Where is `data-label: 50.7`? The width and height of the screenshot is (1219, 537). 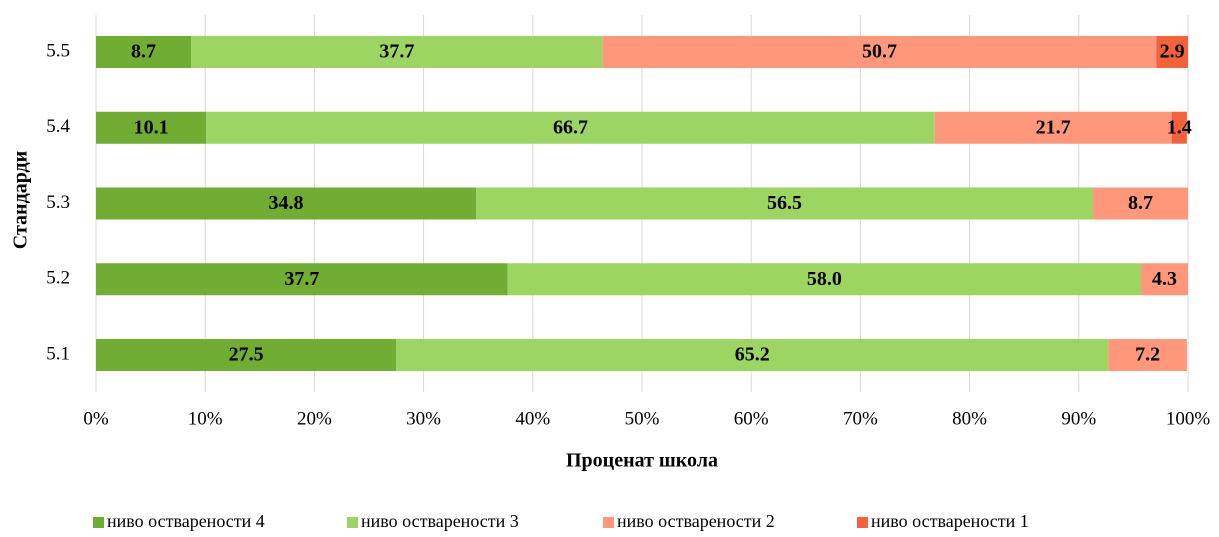
data-label: 50.7 is located at coordinates (879, 52).